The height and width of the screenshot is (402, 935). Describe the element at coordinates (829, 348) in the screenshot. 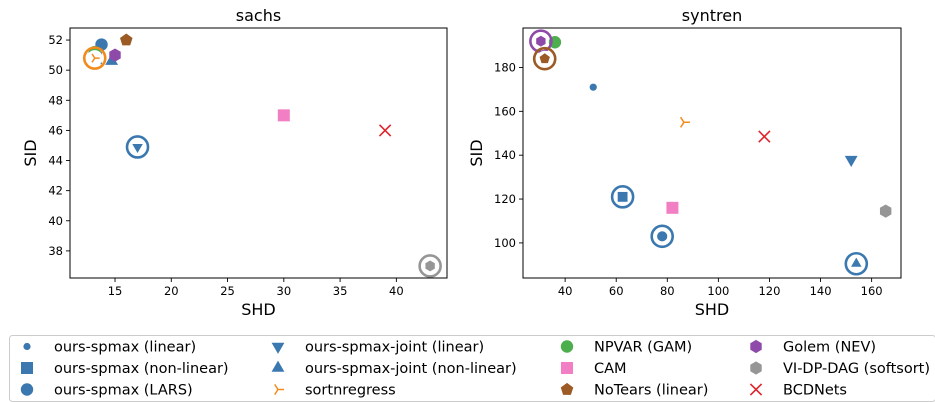

I see `legend-label: Golem (NEV)` at that location.